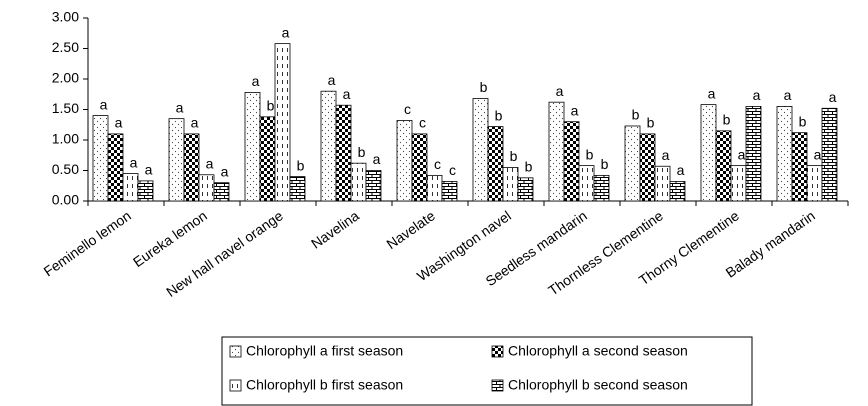  Describe the element at coordinates (65, 139) in the screenshot. I see `y-tick-label: 1.00` at that location.